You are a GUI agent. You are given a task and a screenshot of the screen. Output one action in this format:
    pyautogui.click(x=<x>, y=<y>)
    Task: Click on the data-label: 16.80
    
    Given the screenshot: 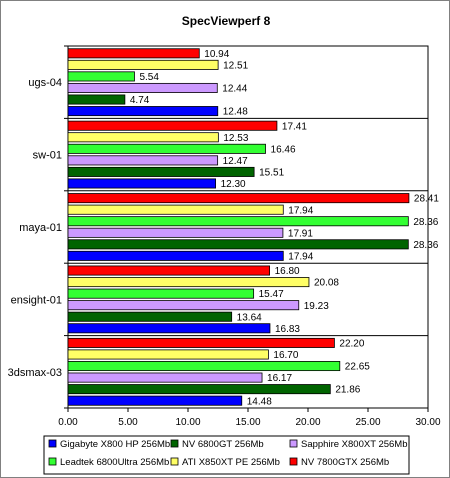 What is the action you would take?
    pyautogui.click(x=287, y=271)
    